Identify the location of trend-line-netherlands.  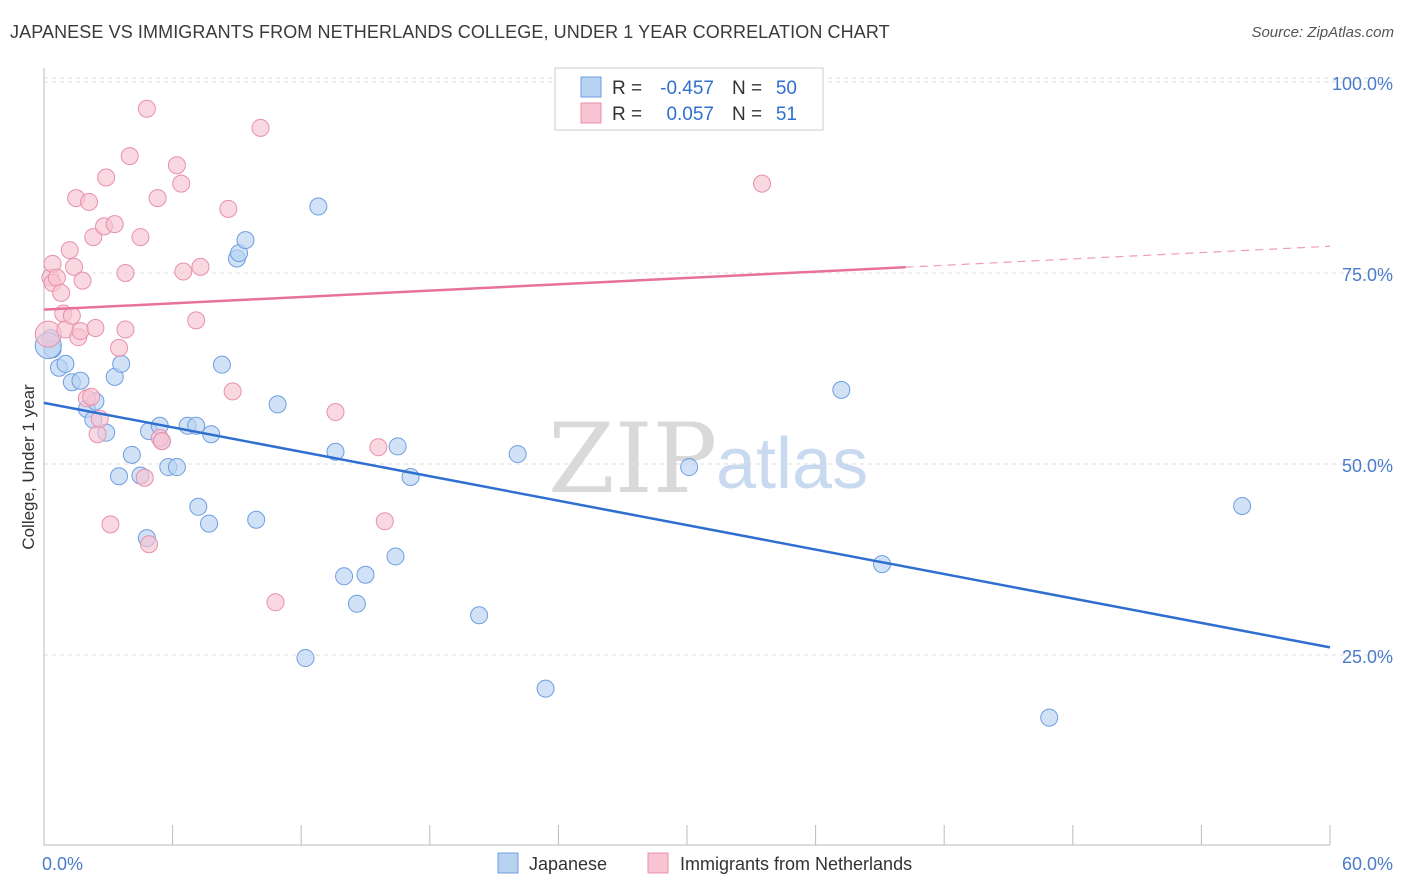
(474, 288).